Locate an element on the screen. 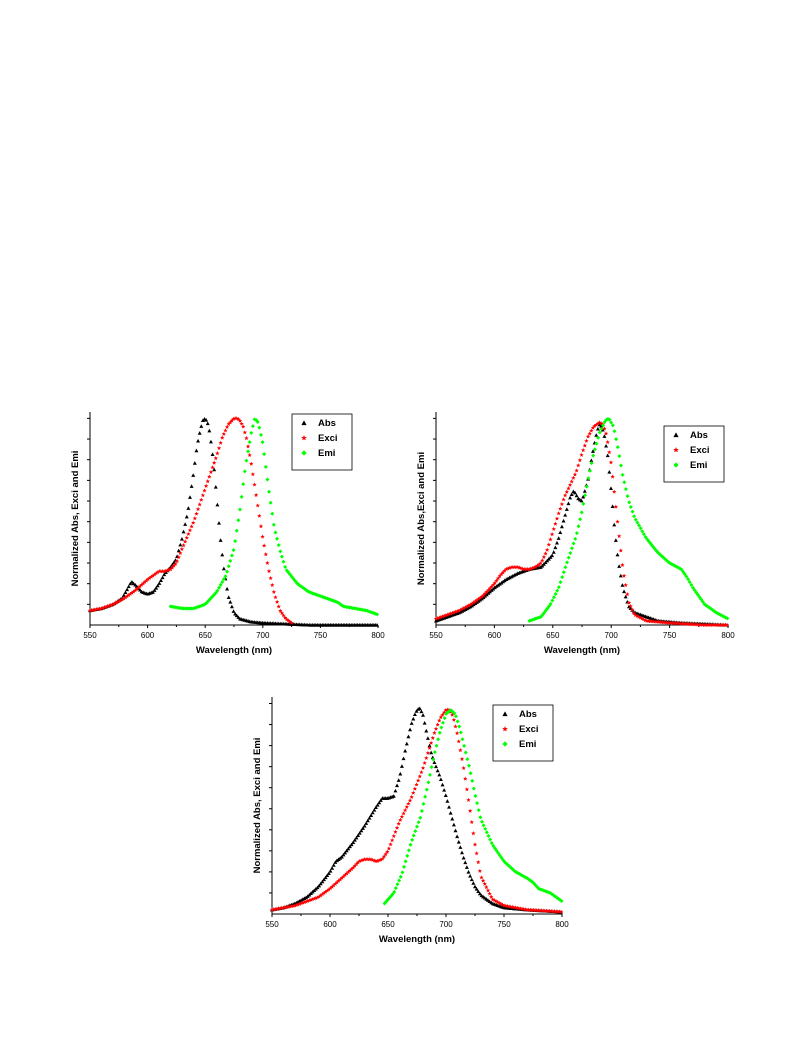 The image size is (793, 1057). x-tick-label: 800 is located at coordinates (562, 924).